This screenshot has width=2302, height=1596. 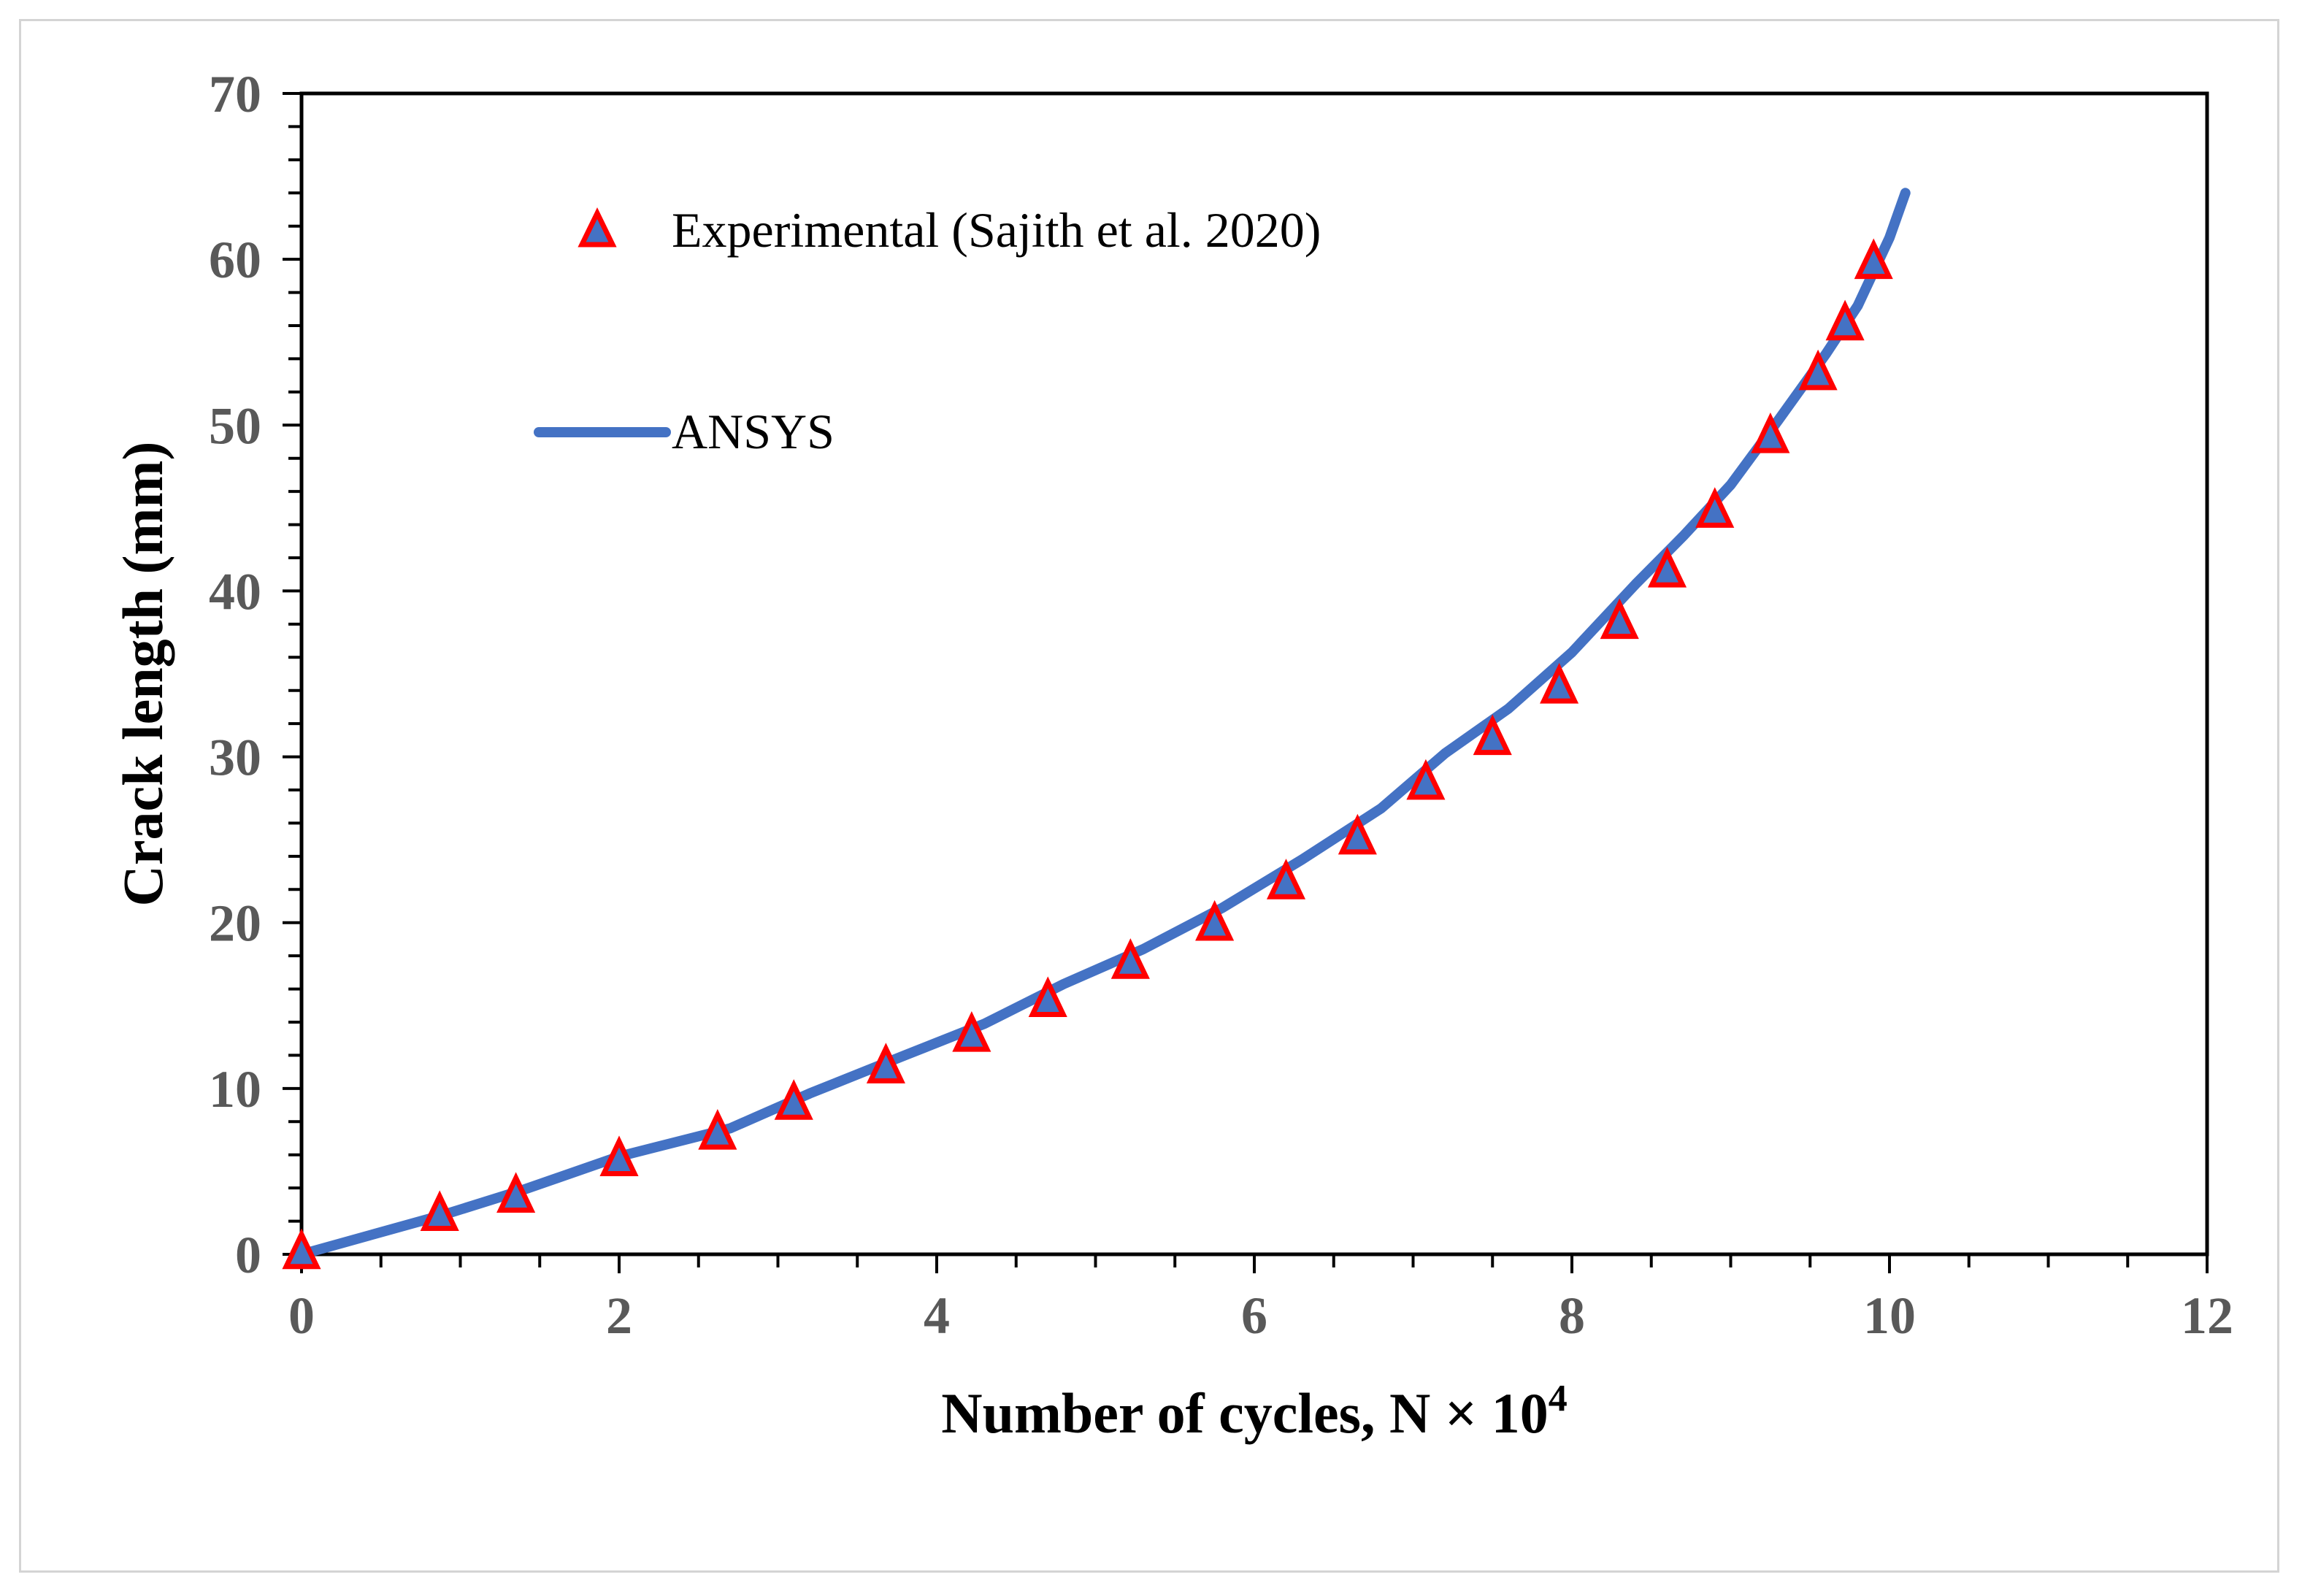 I want to click on y-tick-label: 40, so click(x=235, y=591).